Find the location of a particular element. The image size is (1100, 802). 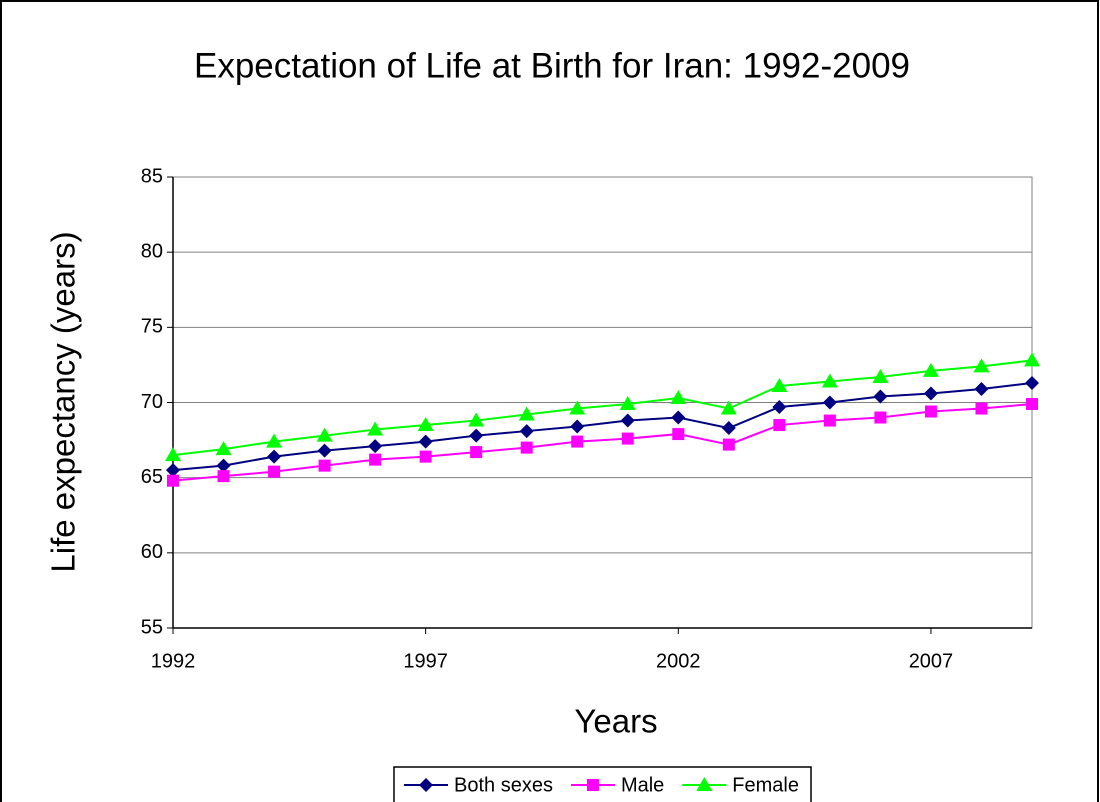

legend-item: Male is located at coordinates (617, 785).